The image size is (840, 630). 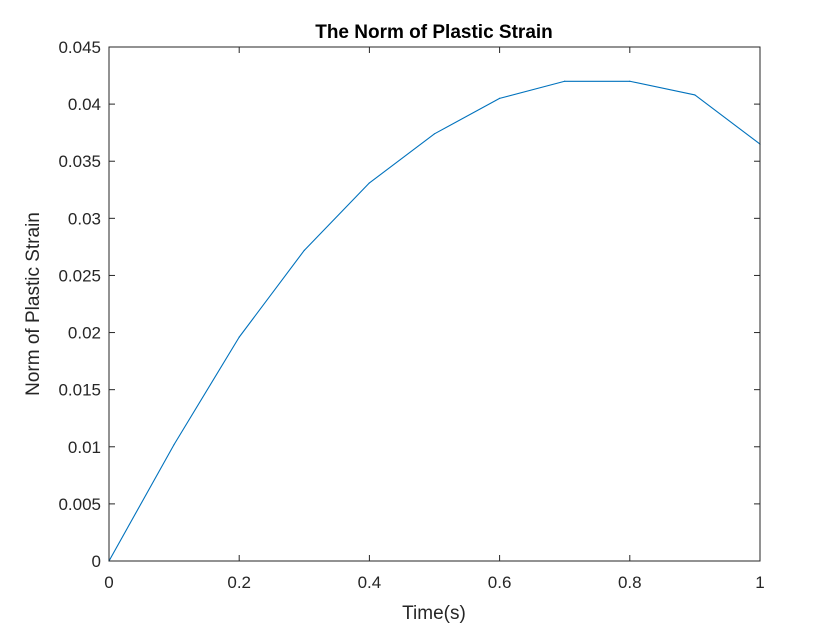 I want to click on y-tick-label: 0.04, so click(x=84, y=104).